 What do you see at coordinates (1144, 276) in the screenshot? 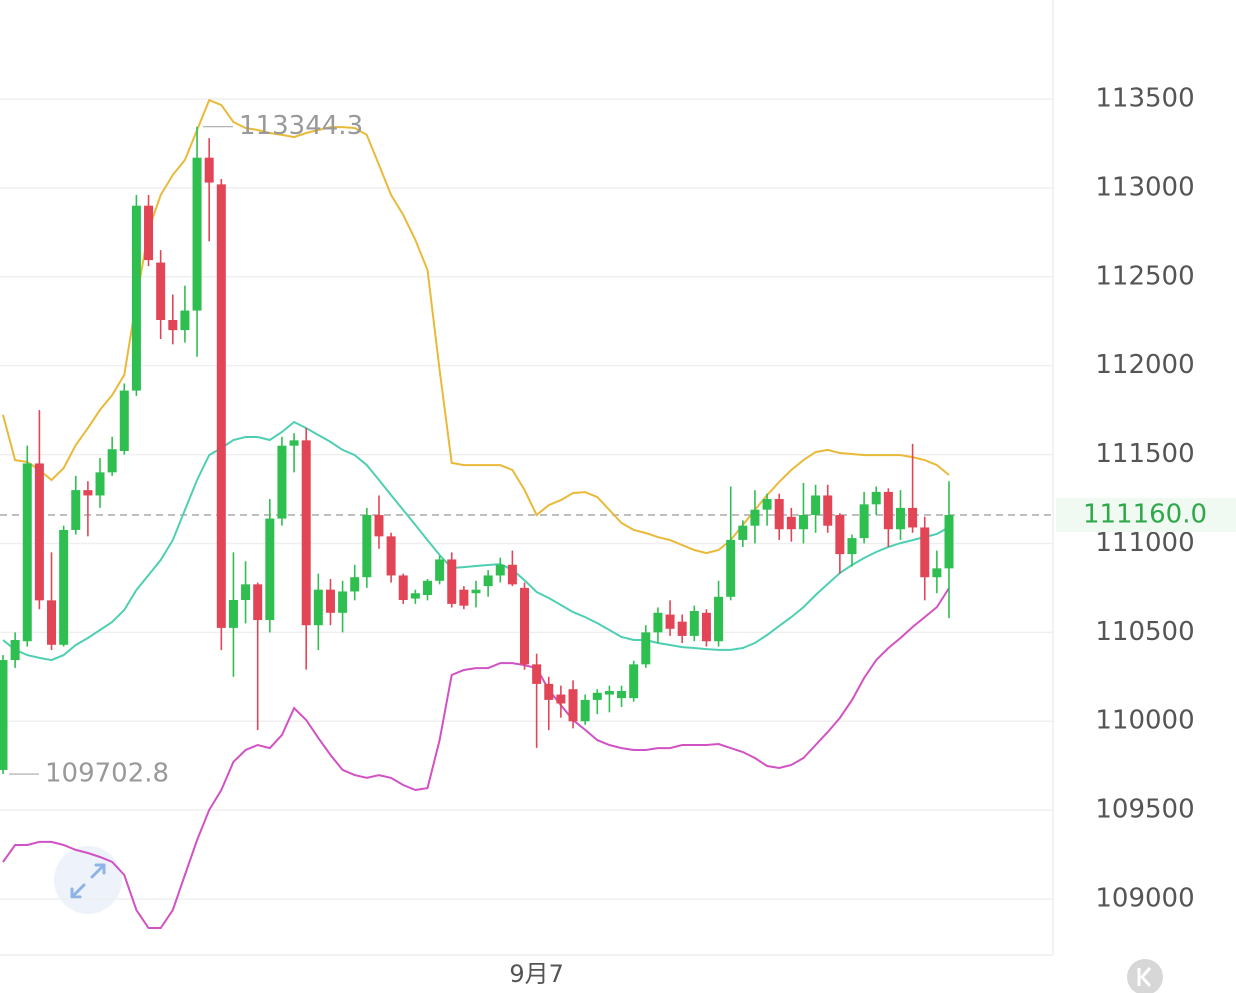
I see `y-tick-label: 112500` at bounding box center [1144, 276].